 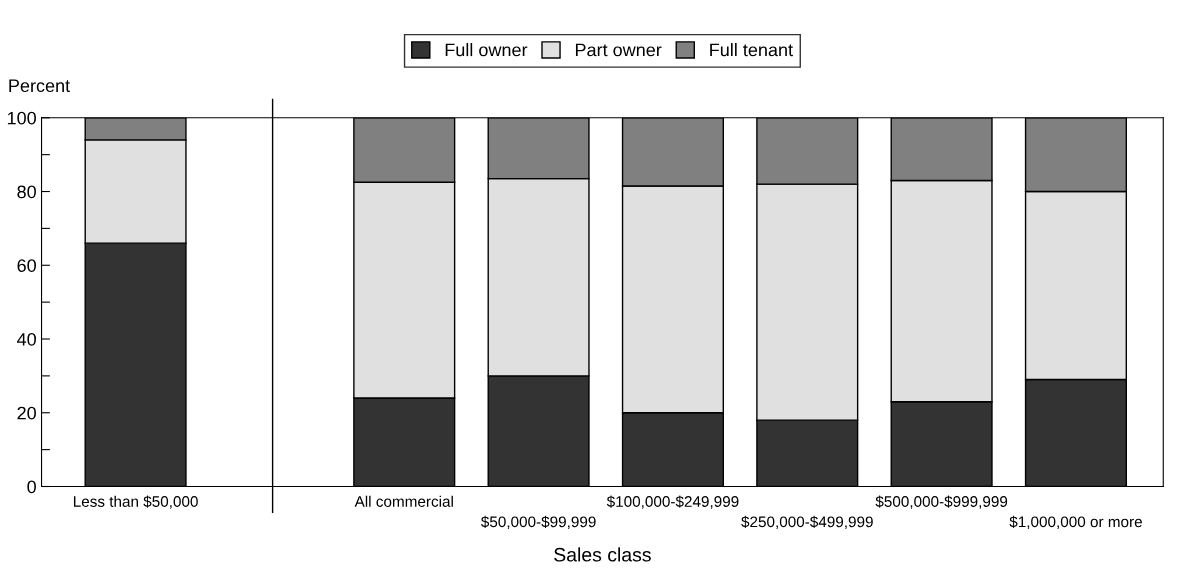 I want to click on y-tick-label: 40, so click(x=26, y=339).